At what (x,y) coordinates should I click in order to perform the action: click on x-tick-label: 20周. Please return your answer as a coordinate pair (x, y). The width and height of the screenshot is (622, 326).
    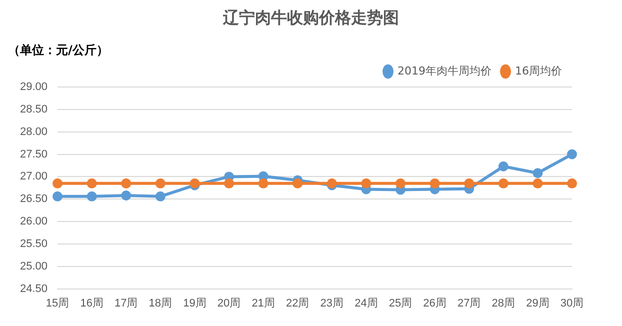
    Looking at the image, I should click on (229, 303).